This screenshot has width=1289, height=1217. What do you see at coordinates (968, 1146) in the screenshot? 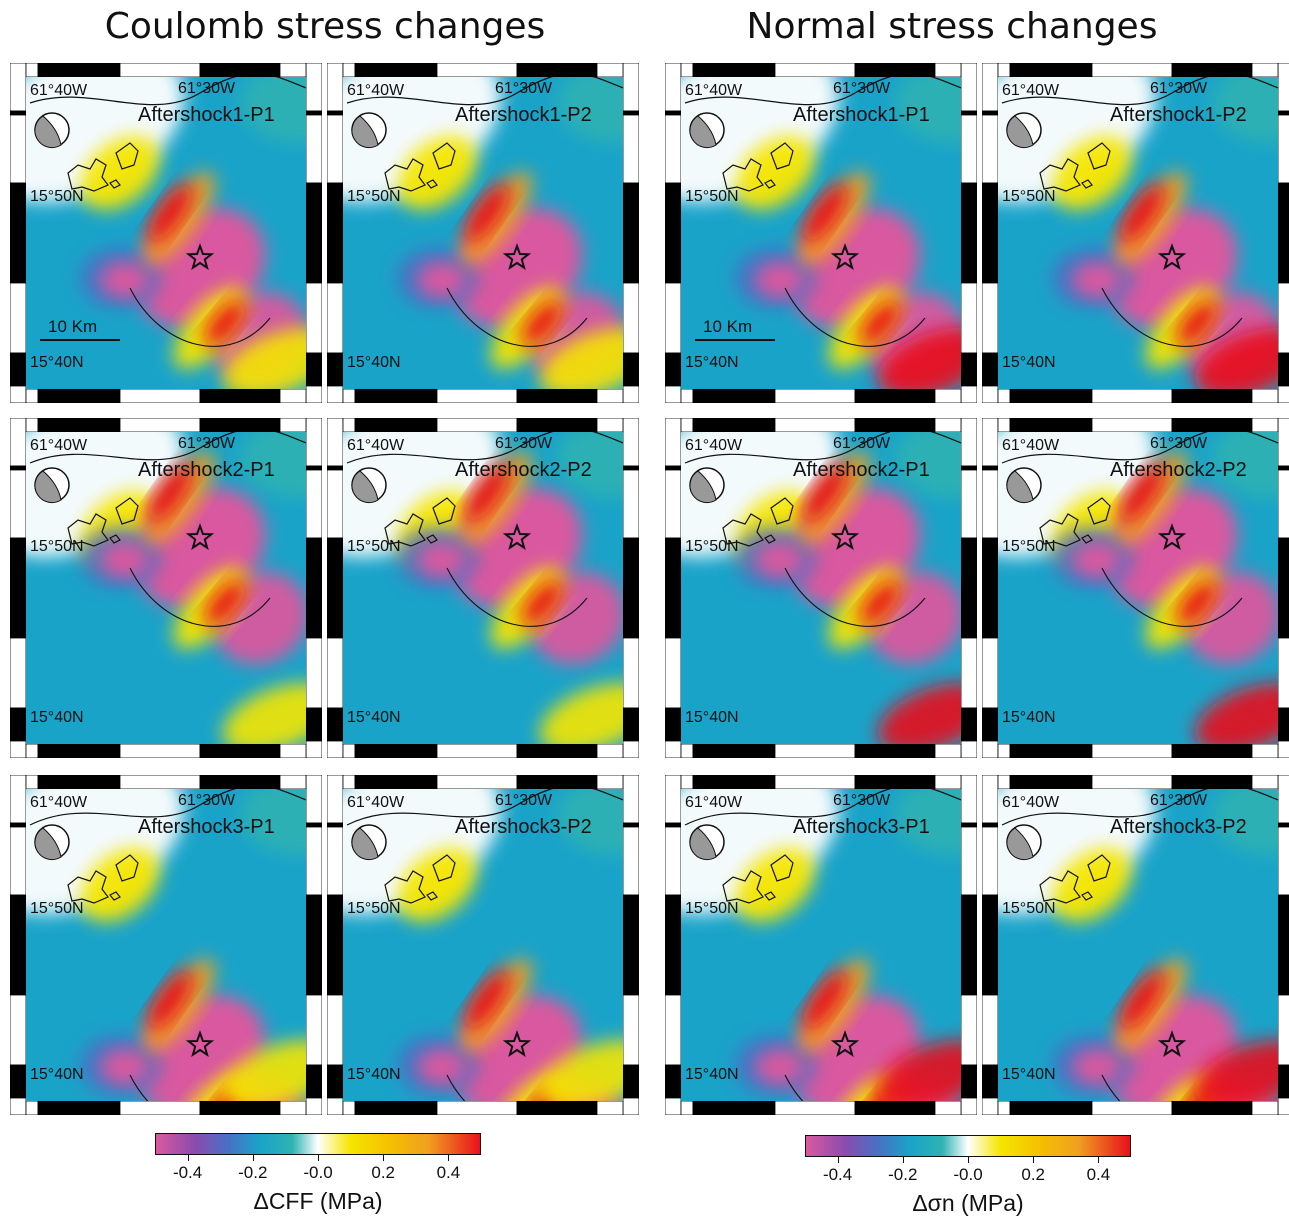
I see `colorbar-normal` at bounding box center [968, 1146].